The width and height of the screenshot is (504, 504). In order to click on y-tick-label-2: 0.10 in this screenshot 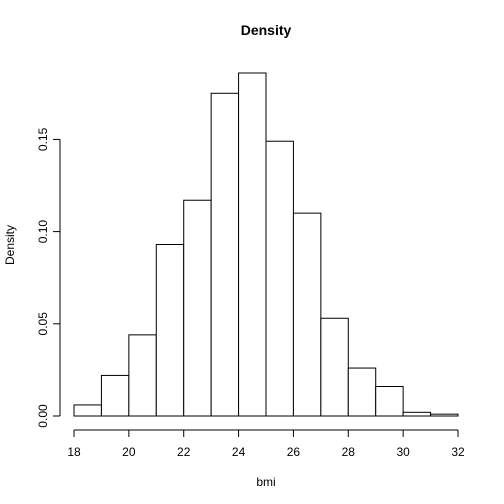, I will do `click(43, 232)`.